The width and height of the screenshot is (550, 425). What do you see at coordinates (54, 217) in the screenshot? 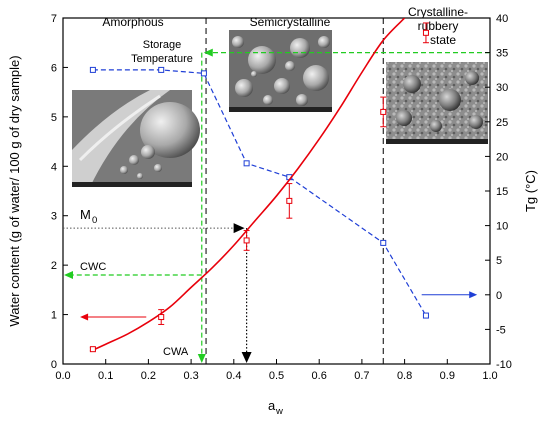
I see `left-tick-label: 3` at bounding box center [54, 217].